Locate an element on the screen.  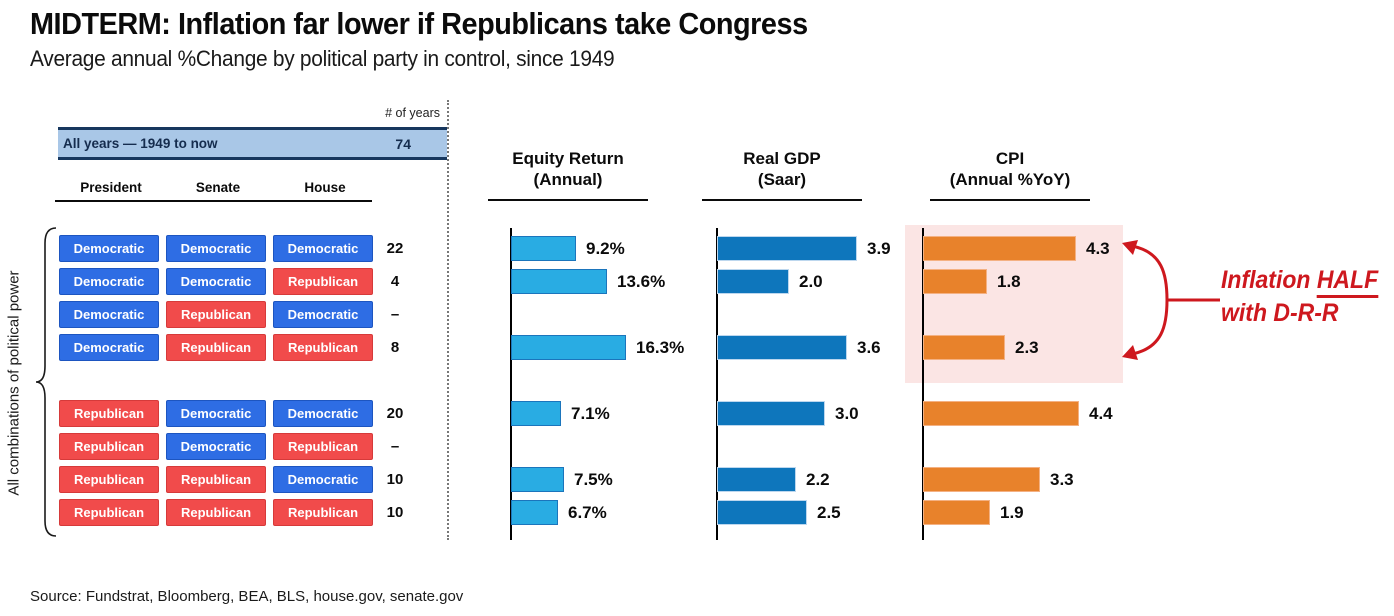
bar-value-label: 2.0 is located at coordinates (811, 281).